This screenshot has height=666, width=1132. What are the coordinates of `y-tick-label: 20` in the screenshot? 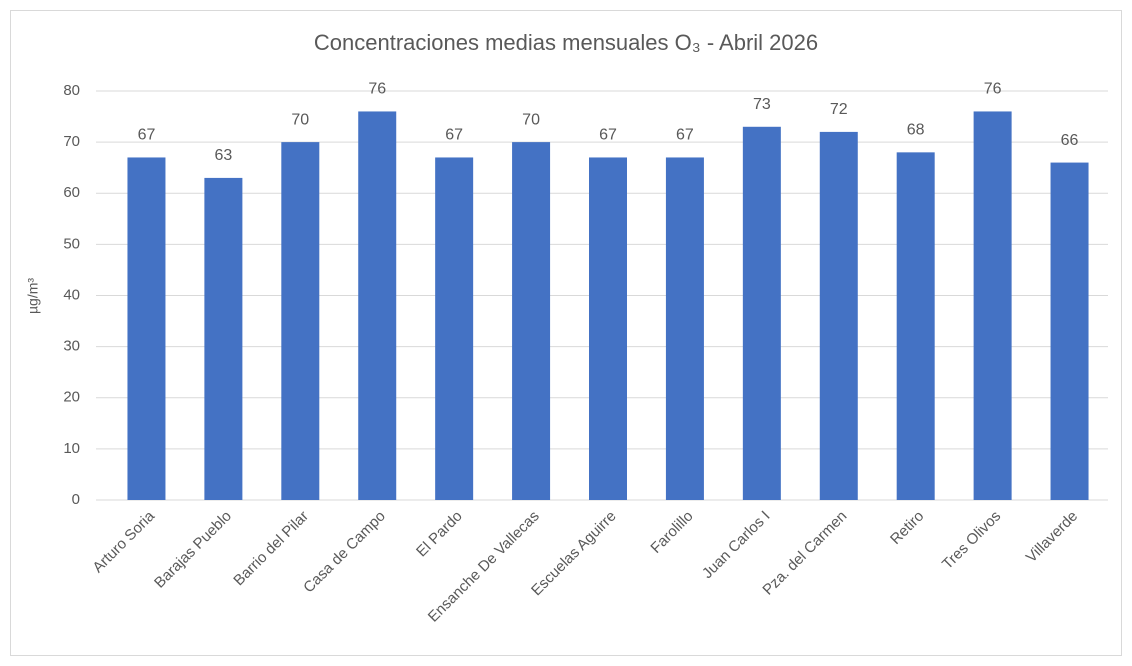 It's located at (71, 397).